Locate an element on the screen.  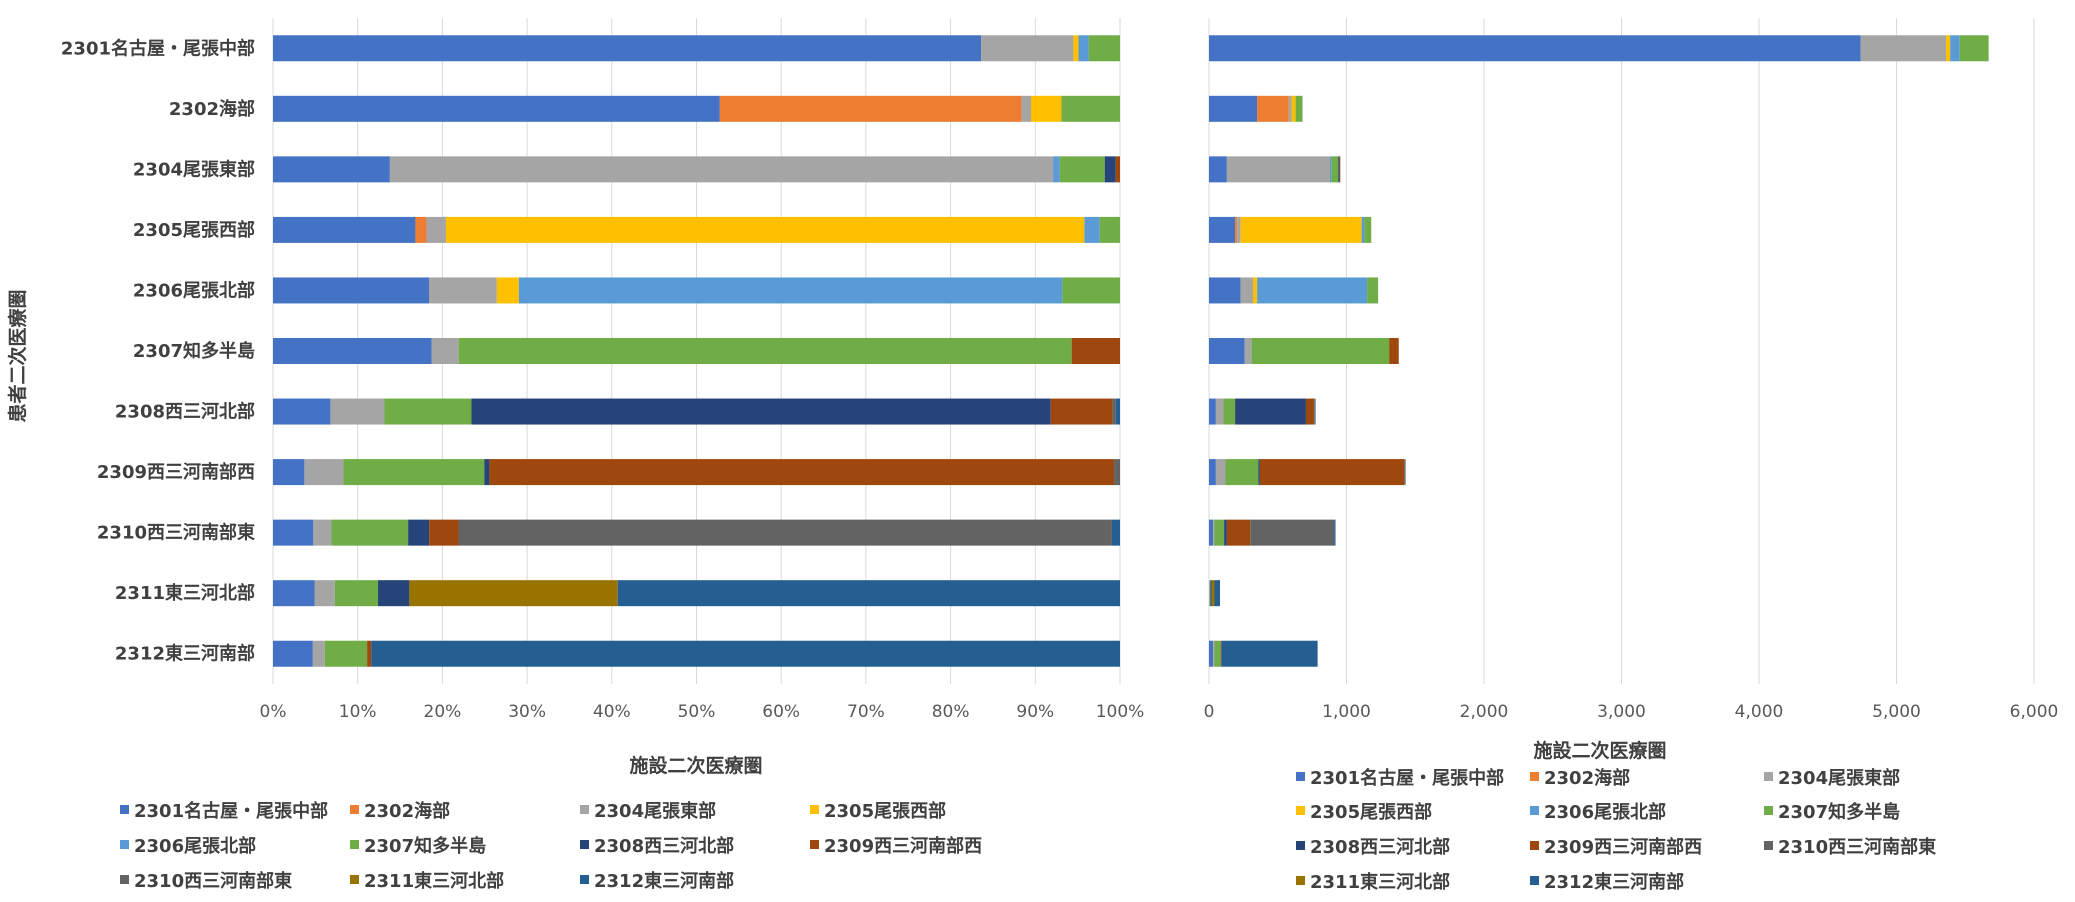
left-legend-label: 2312東三河南部 is located at coordinates (664, 881).